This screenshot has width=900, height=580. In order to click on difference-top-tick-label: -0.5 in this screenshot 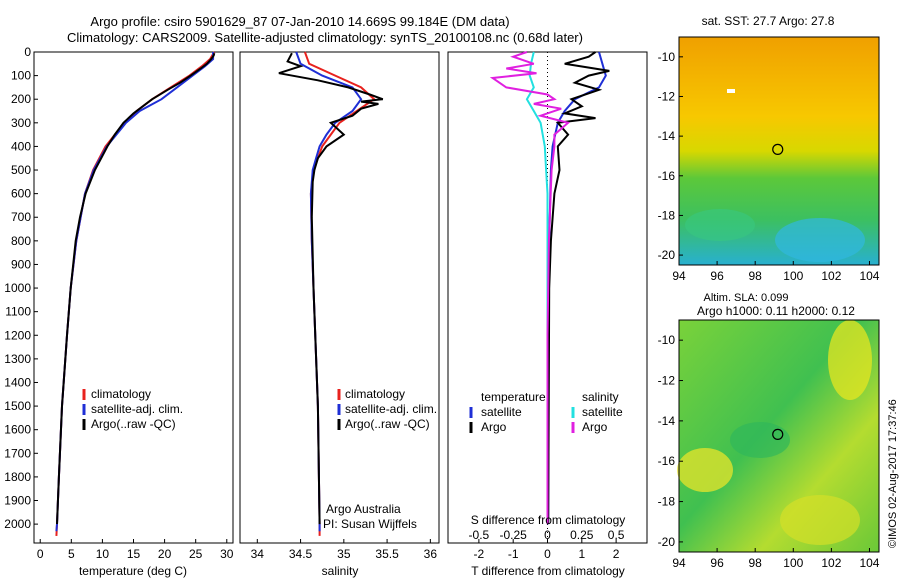, I will do `click(479, 535)`.